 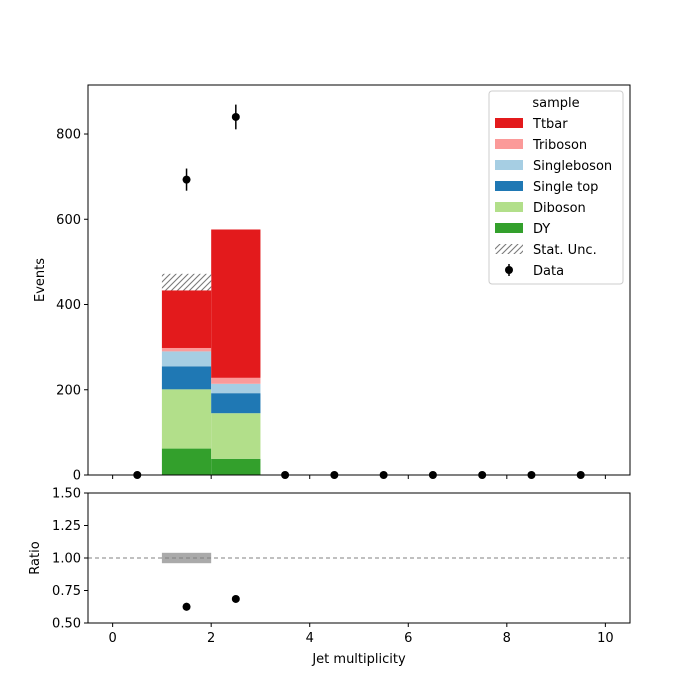 I want to click on ratio-y-tick-label: 0.75, so click(x=66, y=591).